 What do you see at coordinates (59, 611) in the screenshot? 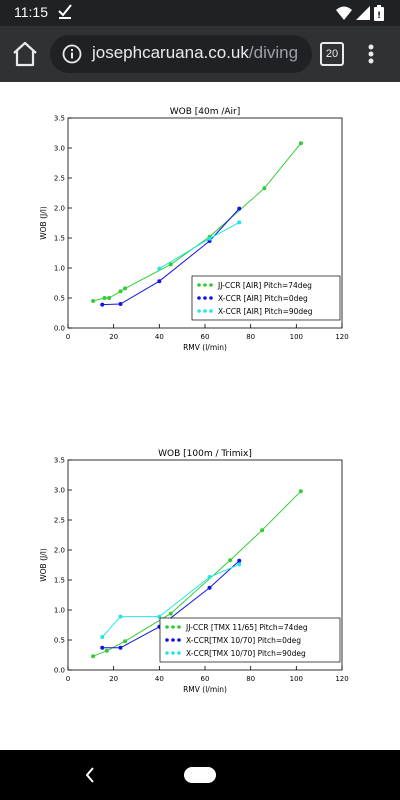
I see `y-tick-label: 1.0` at bounding box center [59, 611].